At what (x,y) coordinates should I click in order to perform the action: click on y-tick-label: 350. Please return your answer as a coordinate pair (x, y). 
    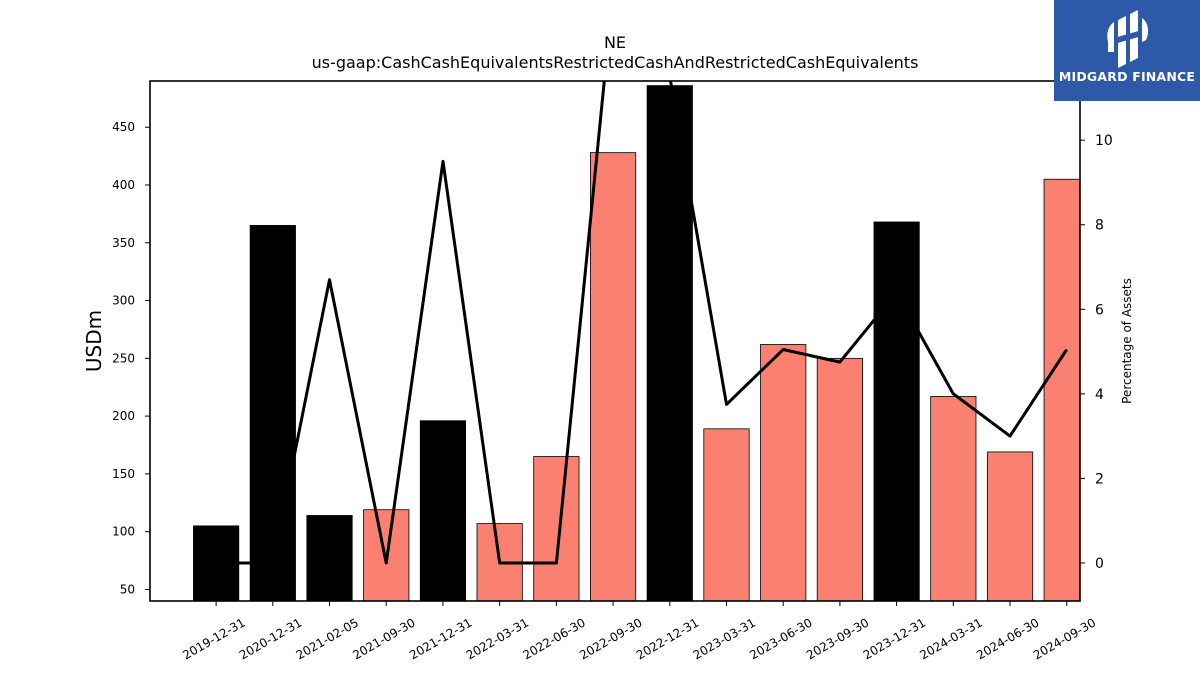
    Looking at the image, I should click on (123, 243).